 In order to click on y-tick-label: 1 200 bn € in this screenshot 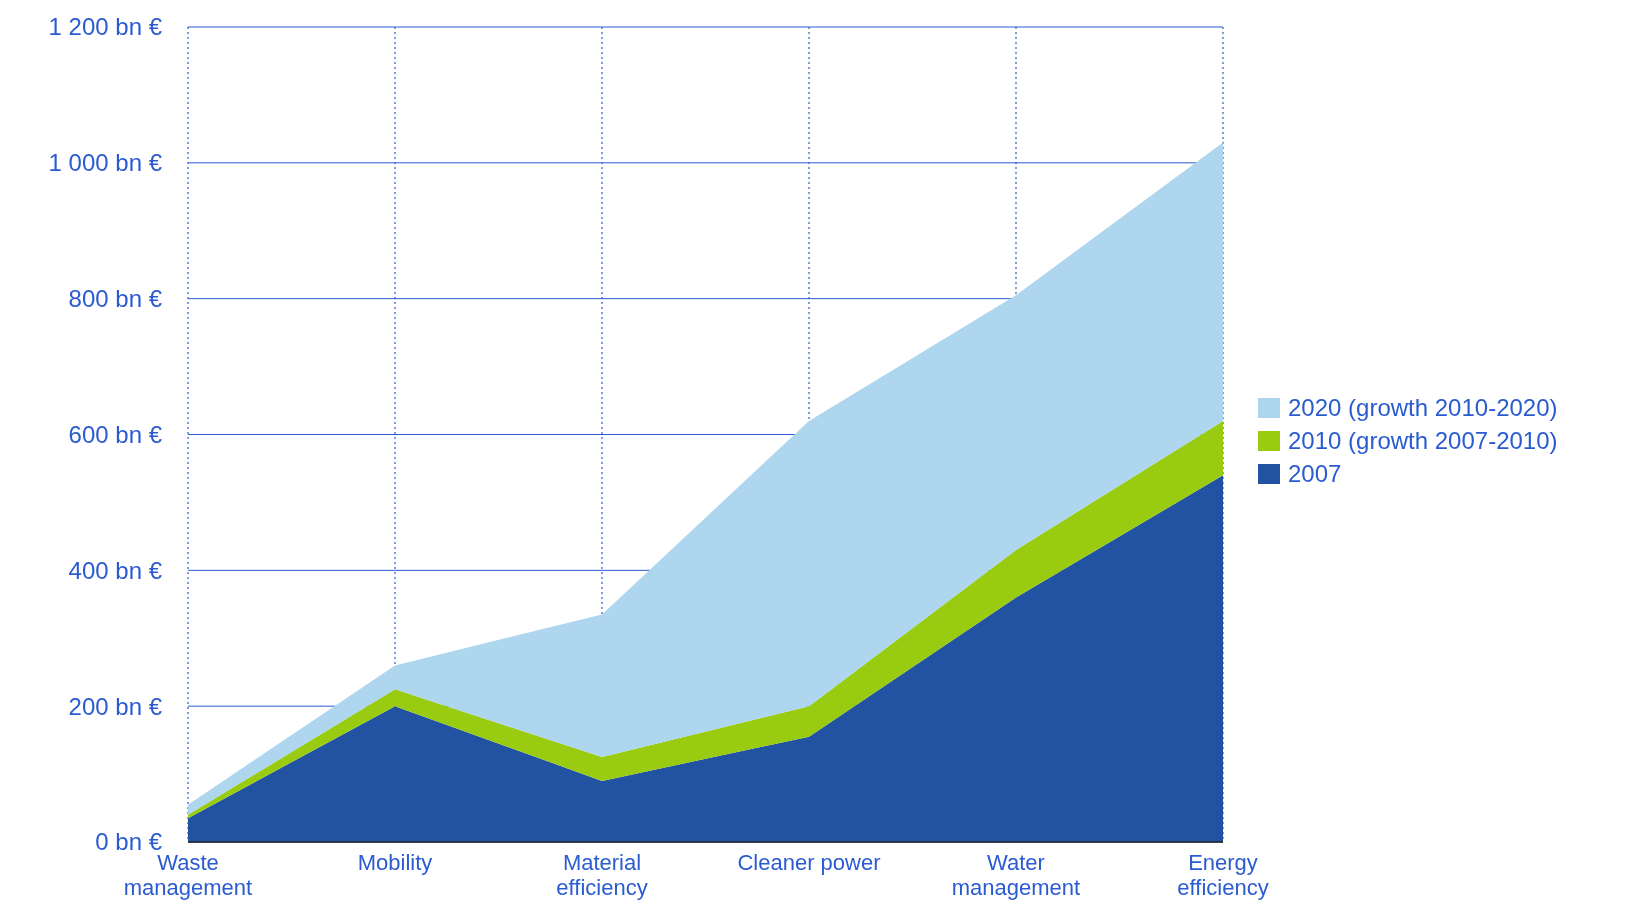, I will do `click(105, 27)`.